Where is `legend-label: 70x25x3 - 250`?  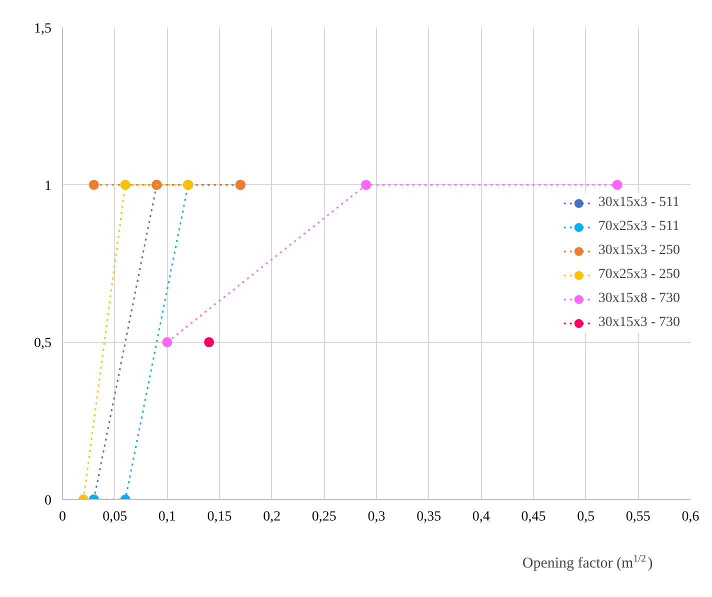 legend-label: 70x25x3 - 250 is located at coordinates (639, 275).